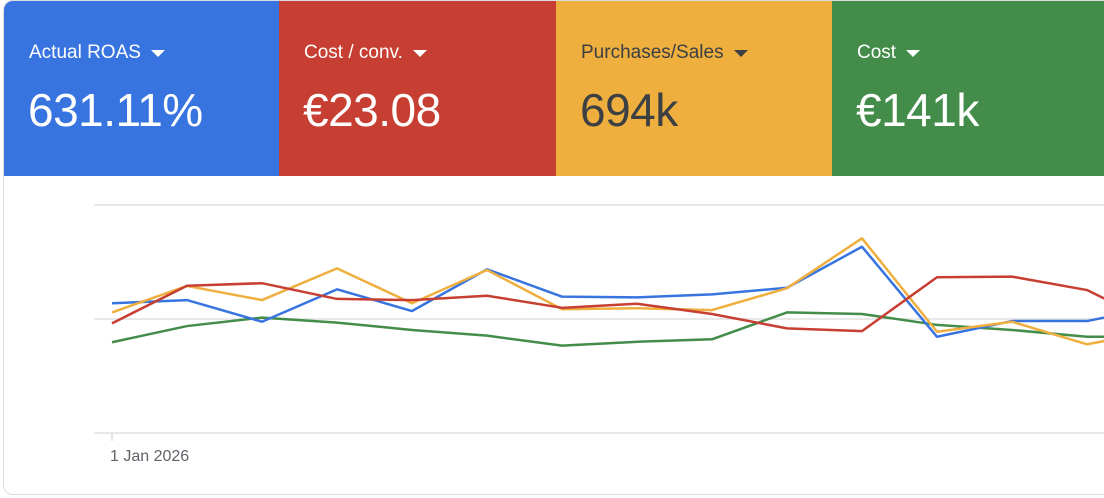 The height and width of the screenshot is (498, 1104). Describe the element at coordinates (629, 110) in the screenshot. I see `metric-value: 694k` at that location.